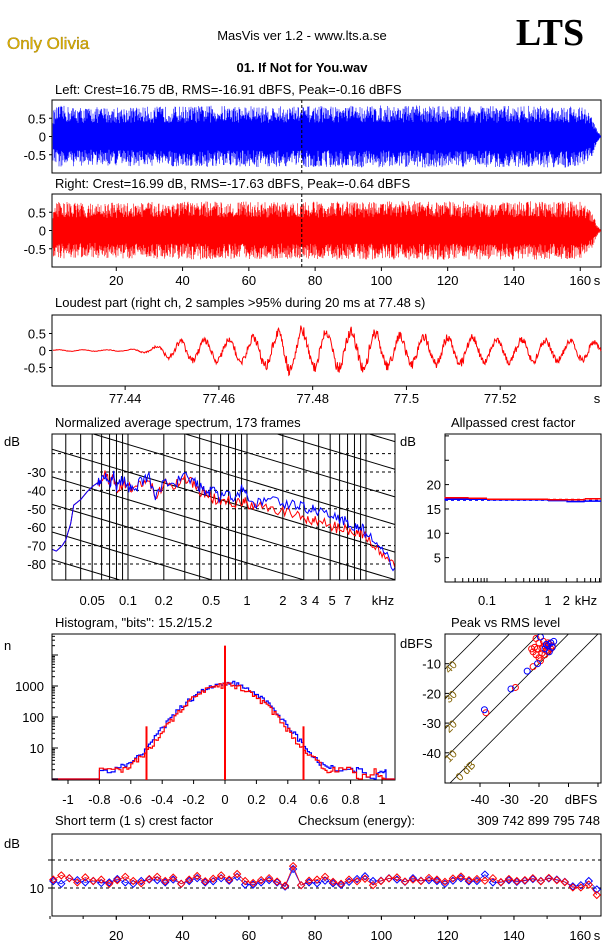  I want to click on x-tick-label: 2, so click(566, 600).